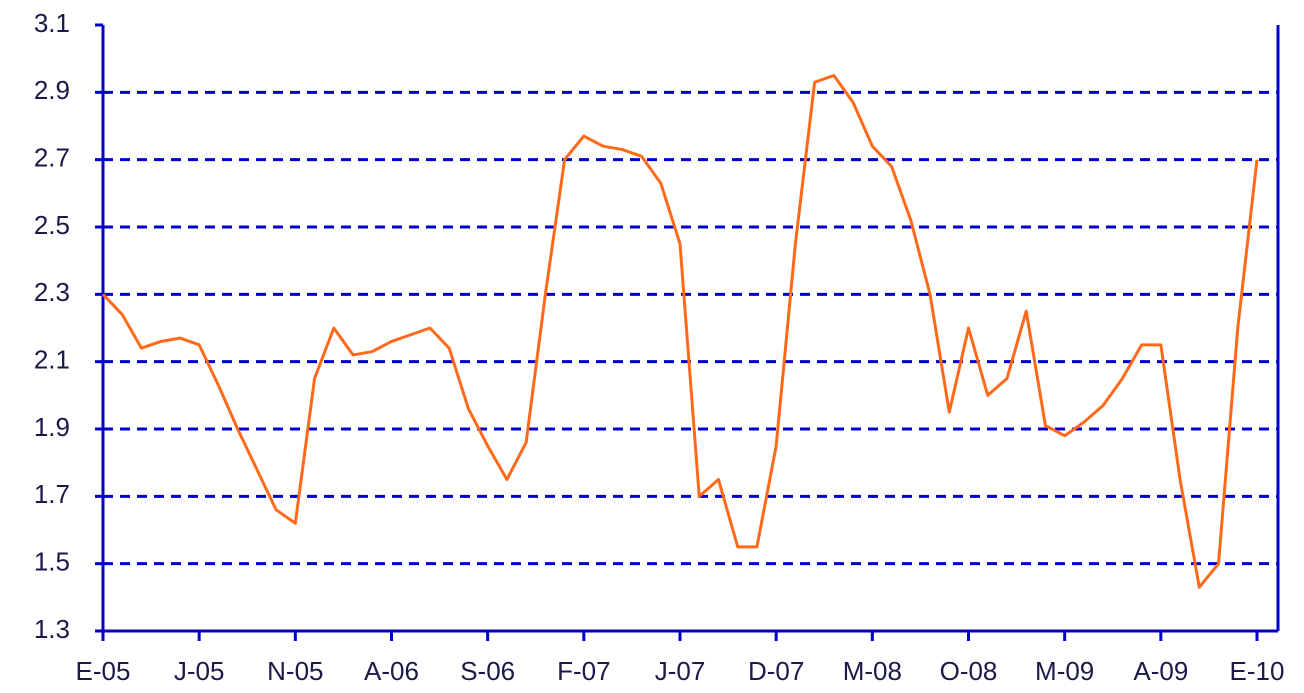 This screenshot has width=1304, height=693. Describe the element at coordinates (776, 671) in the screenshot. I see `x-tick-label: D-07` at that location.